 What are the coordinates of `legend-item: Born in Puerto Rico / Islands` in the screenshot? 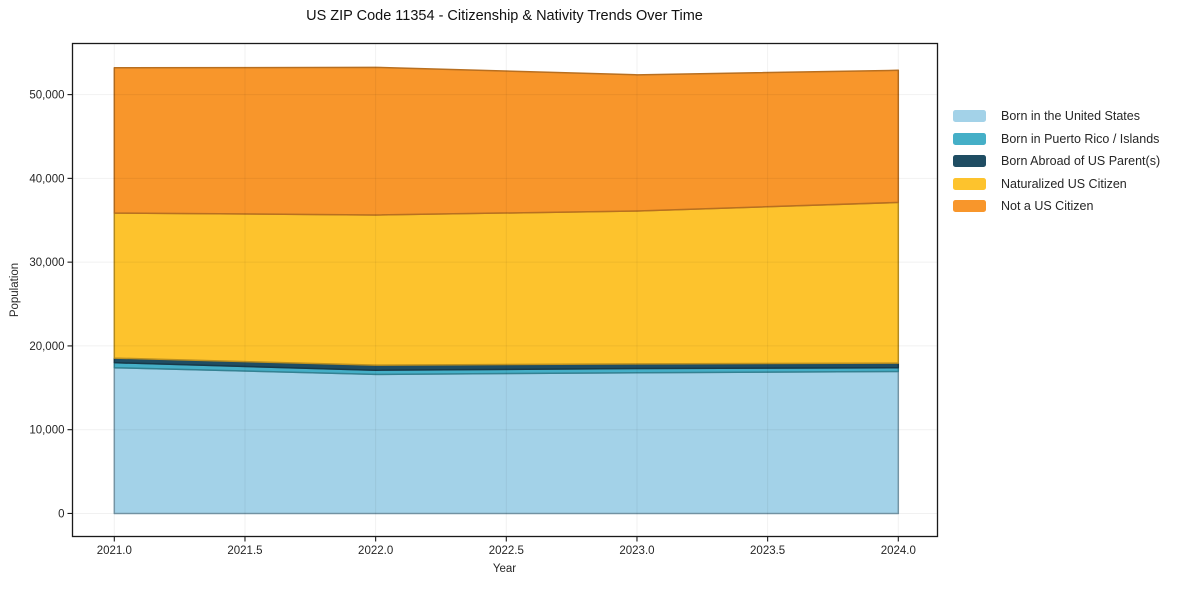 It's located at (1056, 139).